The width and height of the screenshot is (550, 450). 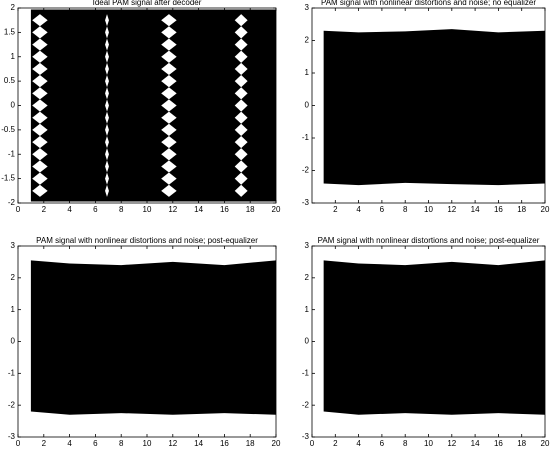 What do you see at coordinates (10, 80) in the screenshot?
I see `y-tick-label: 0.5` at bounding box center [10, 80].